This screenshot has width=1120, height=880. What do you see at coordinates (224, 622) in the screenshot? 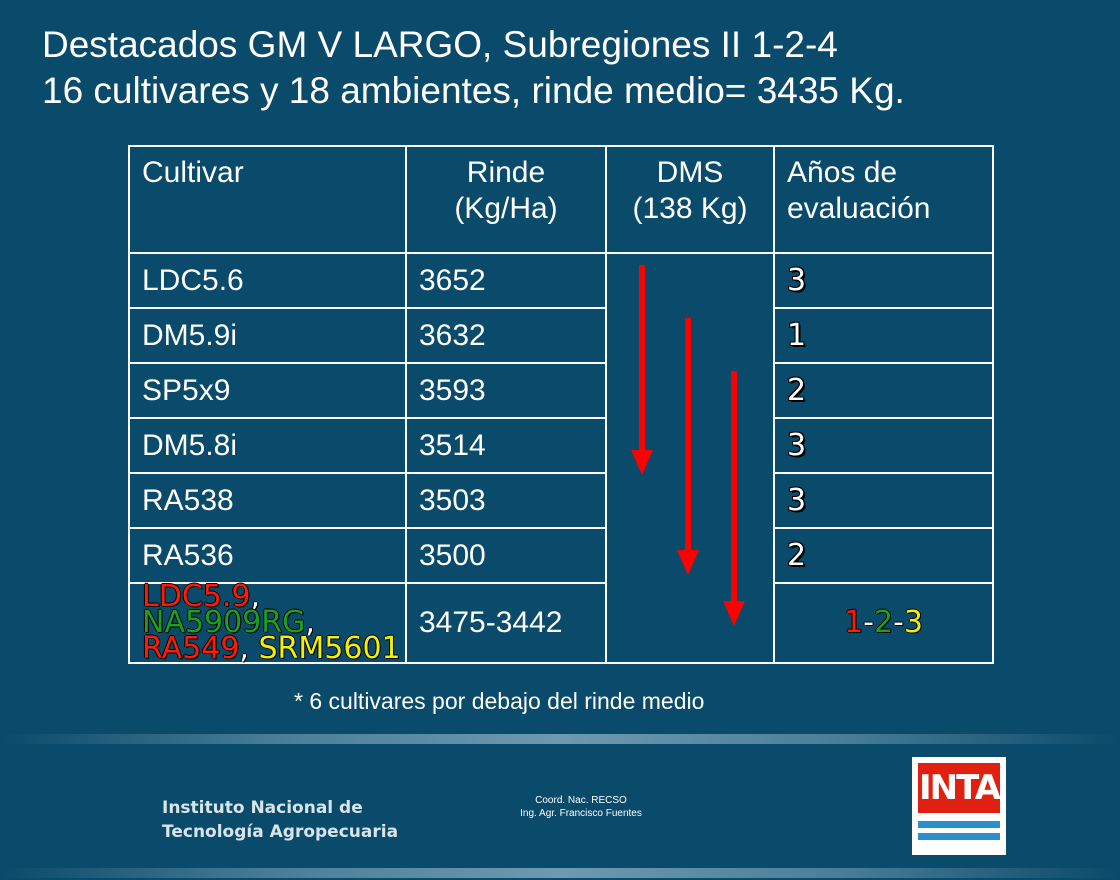
I see `cultivar-name: NA5909RG` at bounding box center [224, 622].